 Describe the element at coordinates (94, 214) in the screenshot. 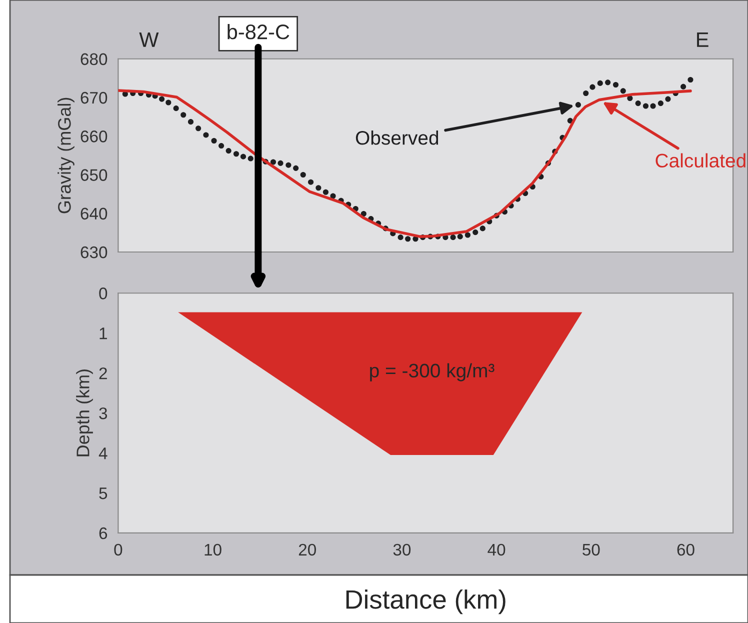

I see `y-tick-label: 640` at that location.